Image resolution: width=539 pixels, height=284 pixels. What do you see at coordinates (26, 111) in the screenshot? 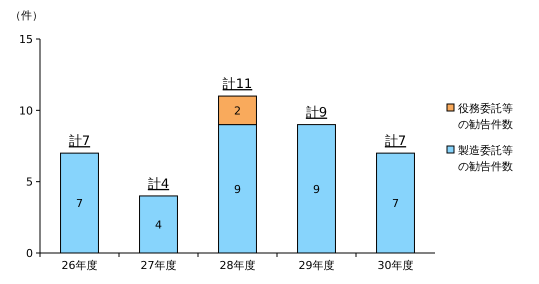
I see `y-tick-label: 10` at bounding box center [26, 111].